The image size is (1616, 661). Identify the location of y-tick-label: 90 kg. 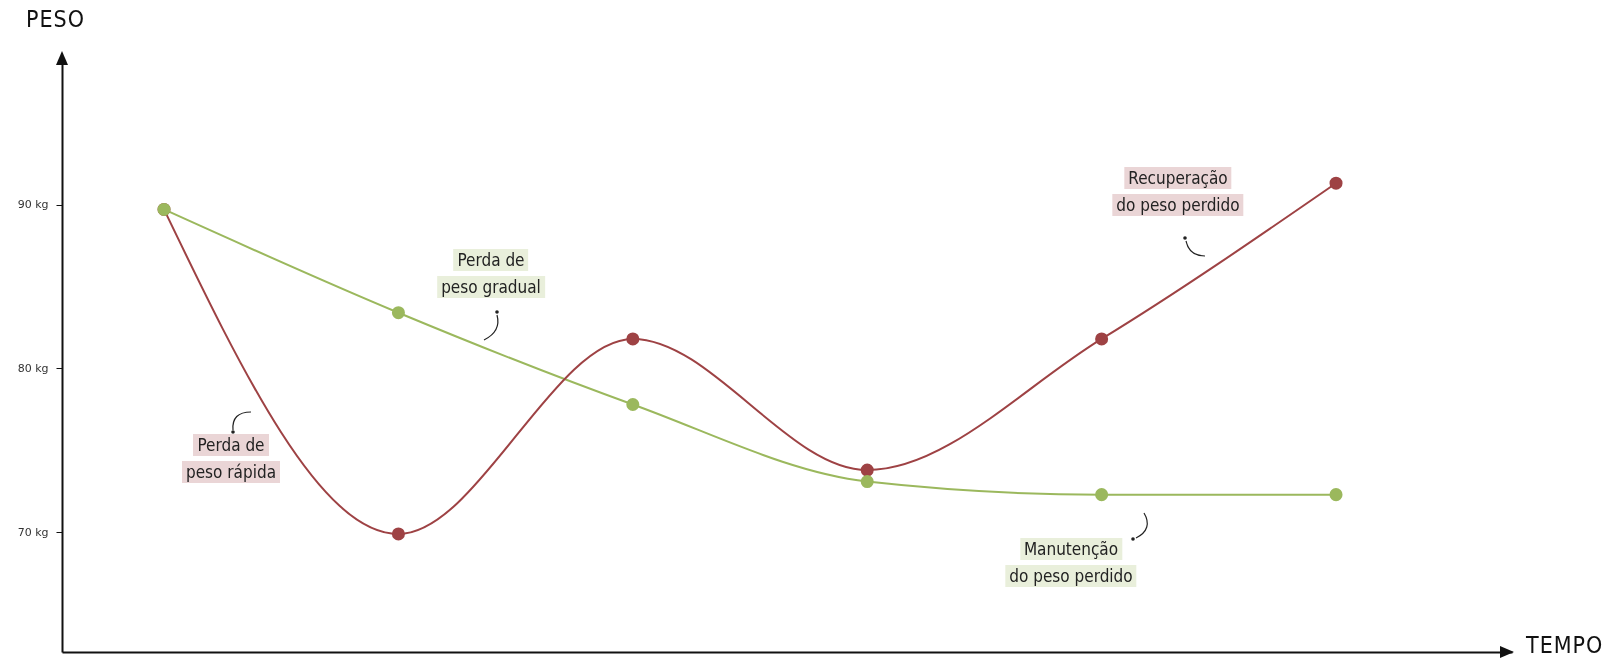
(33, 205).